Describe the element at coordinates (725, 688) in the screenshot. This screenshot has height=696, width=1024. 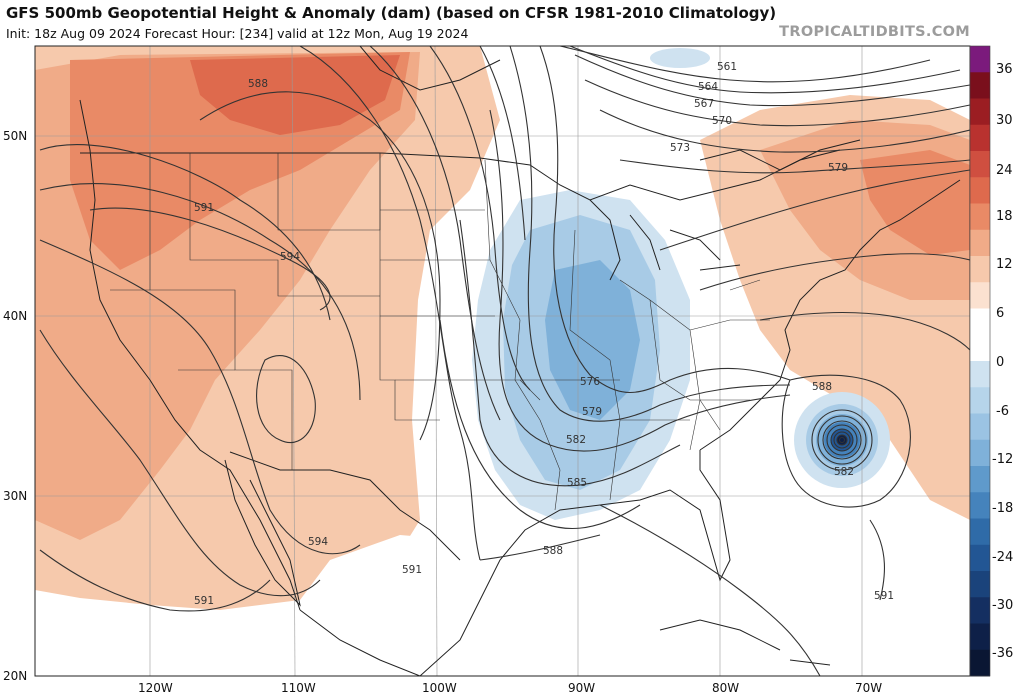
I see `lon-label: 80W` at that location.